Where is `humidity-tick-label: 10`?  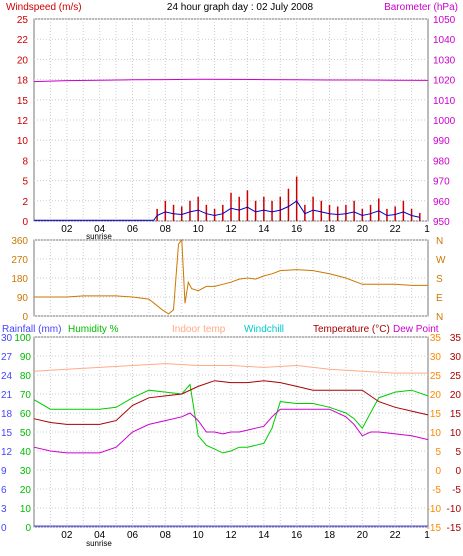
humidity-tick-label: 10 is located at coordinates (26, 509).